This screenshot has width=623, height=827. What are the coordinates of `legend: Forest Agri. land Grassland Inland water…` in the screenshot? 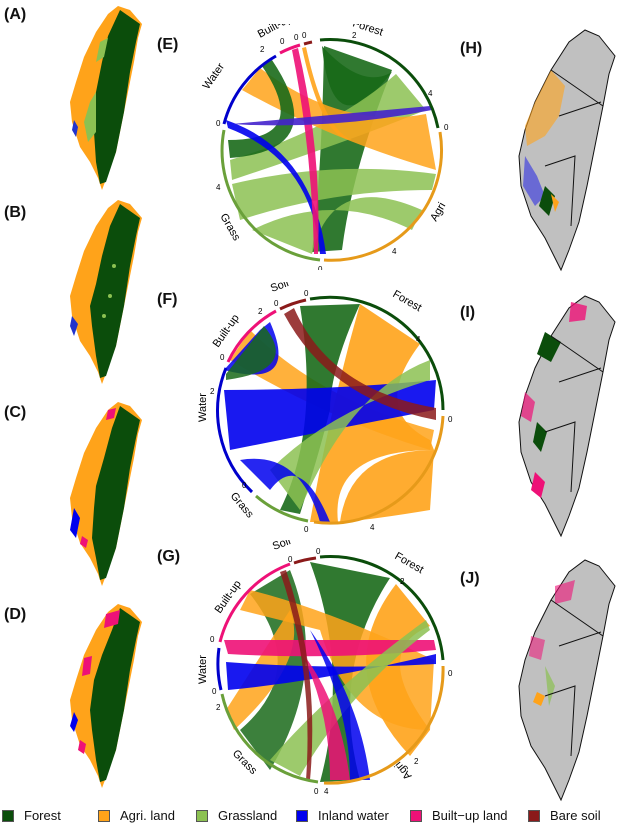 It's located at (311, 817).